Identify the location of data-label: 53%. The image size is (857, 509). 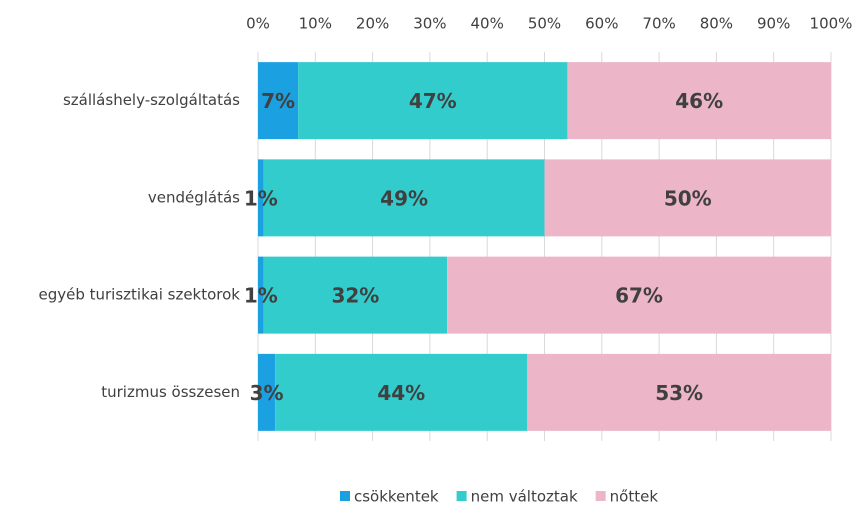
(679, 393).